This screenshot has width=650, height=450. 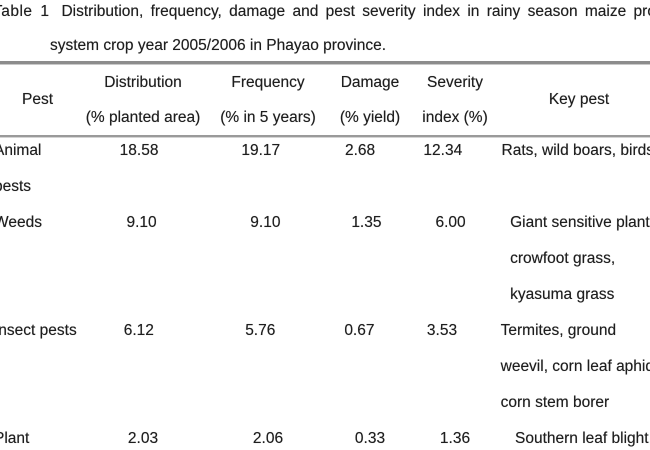 I want to click on distribution-value: 2.03, so click(x=143, y=438).